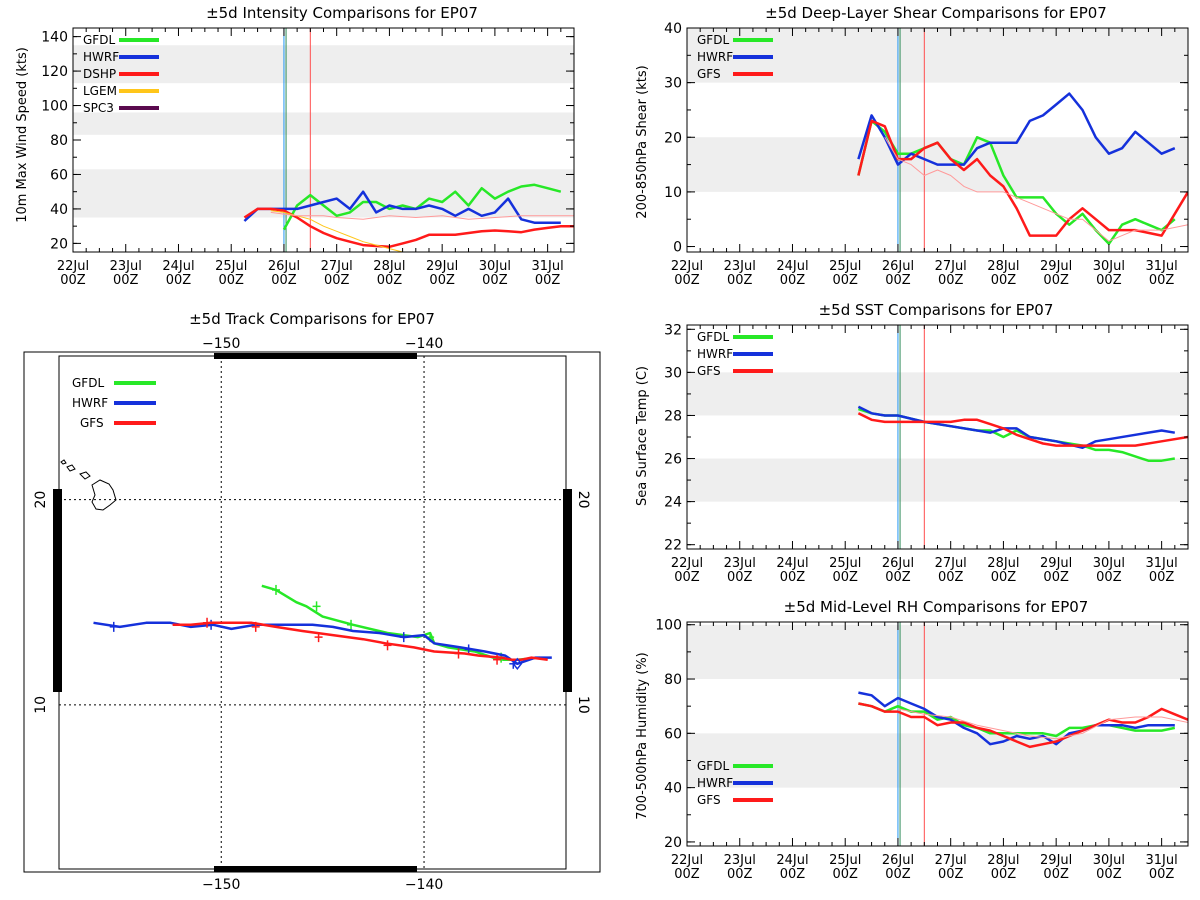 This screenshot has height=900, width=1200. I want to click on y-tick-label: 120, so click(54, 72).